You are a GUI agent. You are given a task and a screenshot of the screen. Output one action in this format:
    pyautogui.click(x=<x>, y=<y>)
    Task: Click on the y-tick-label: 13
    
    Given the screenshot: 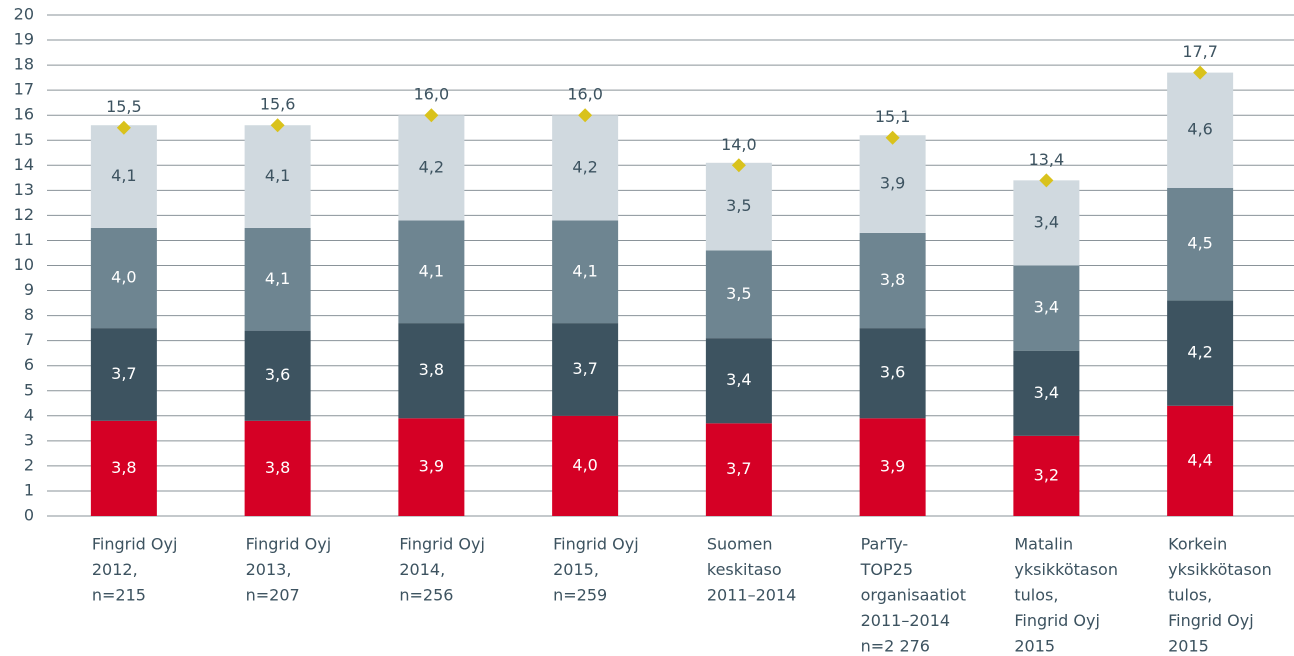 What is the action you would take?
    pyautogui.click(x=24, y=189)
    